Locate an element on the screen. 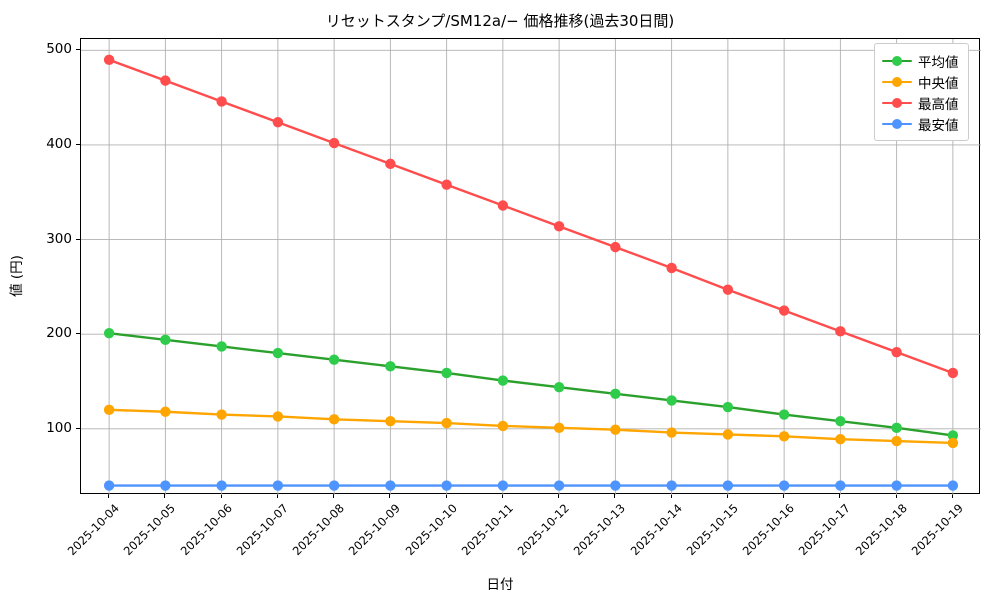 The image size is (1000, 613). x-tick-label: 2025-10-17 is located at coordinates (825, 530).